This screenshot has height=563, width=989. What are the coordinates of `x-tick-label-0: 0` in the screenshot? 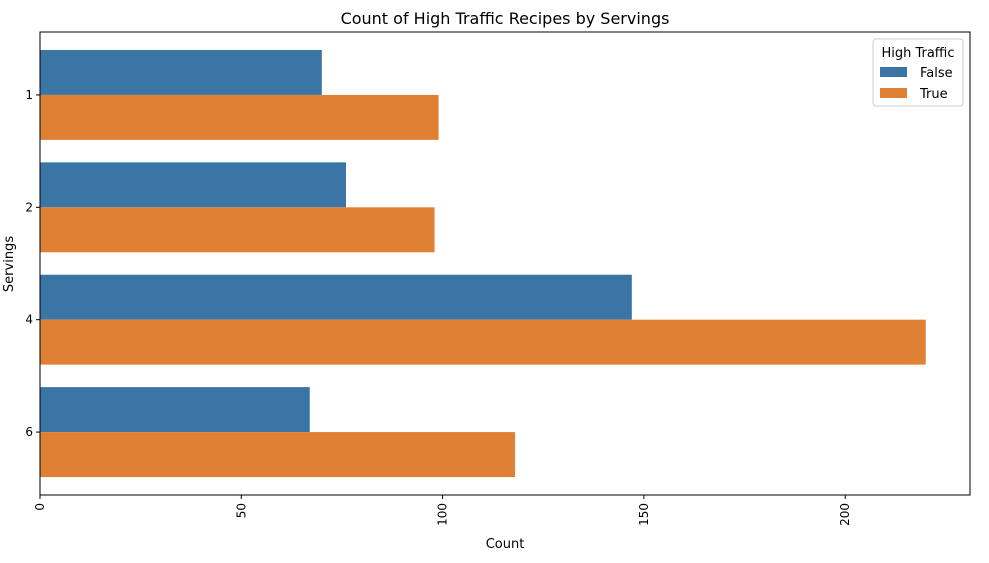 It's located at (40, 507).